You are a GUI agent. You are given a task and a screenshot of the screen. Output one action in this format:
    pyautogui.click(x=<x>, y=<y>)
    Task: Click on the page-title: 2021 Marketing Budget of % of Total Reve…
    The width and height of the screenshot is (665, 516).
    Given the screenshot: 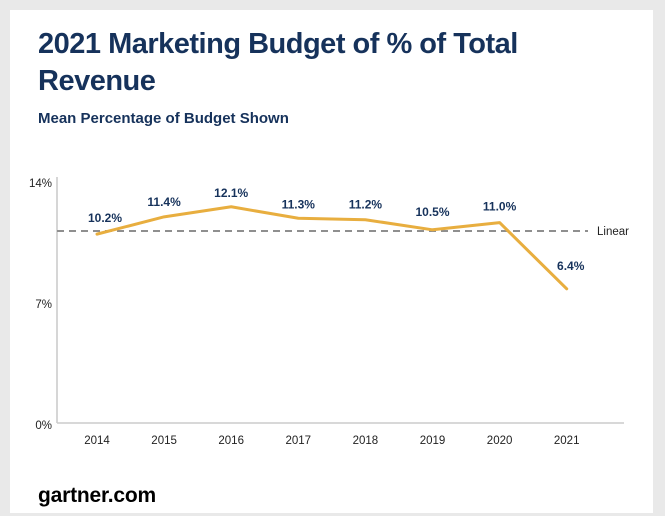 What is the action you would take?
    pyautogui.click(x=278, y=62)
    